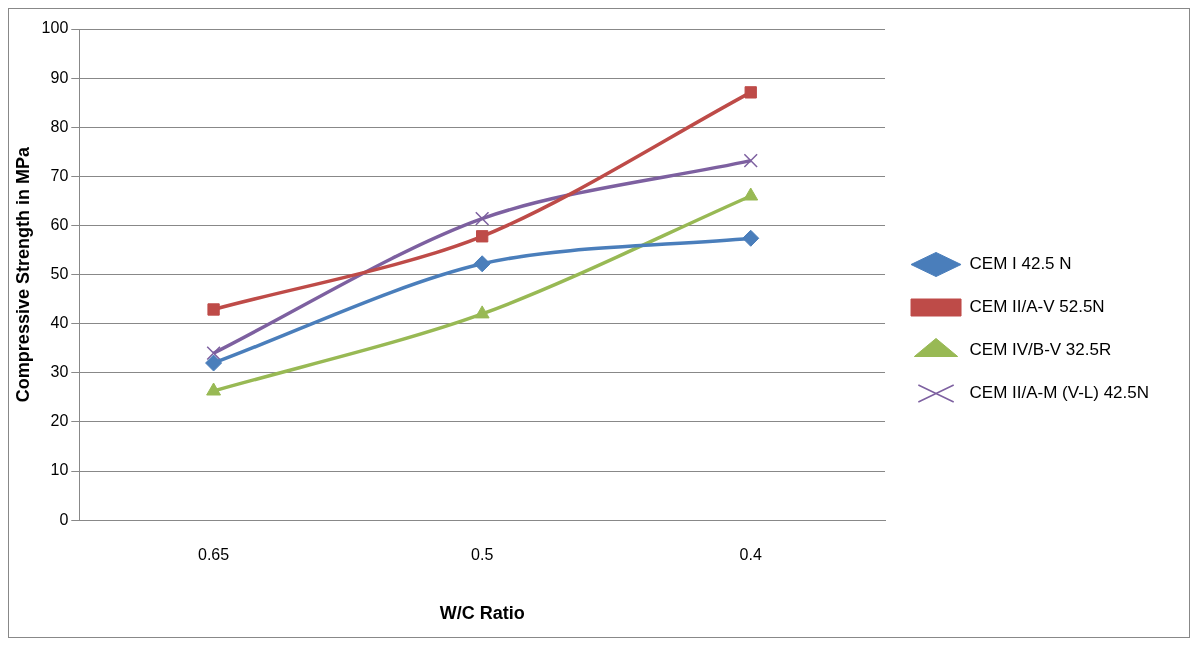  I want to click on legend-label: CEM IV/B-V 32.5R, so click(1040, 350).